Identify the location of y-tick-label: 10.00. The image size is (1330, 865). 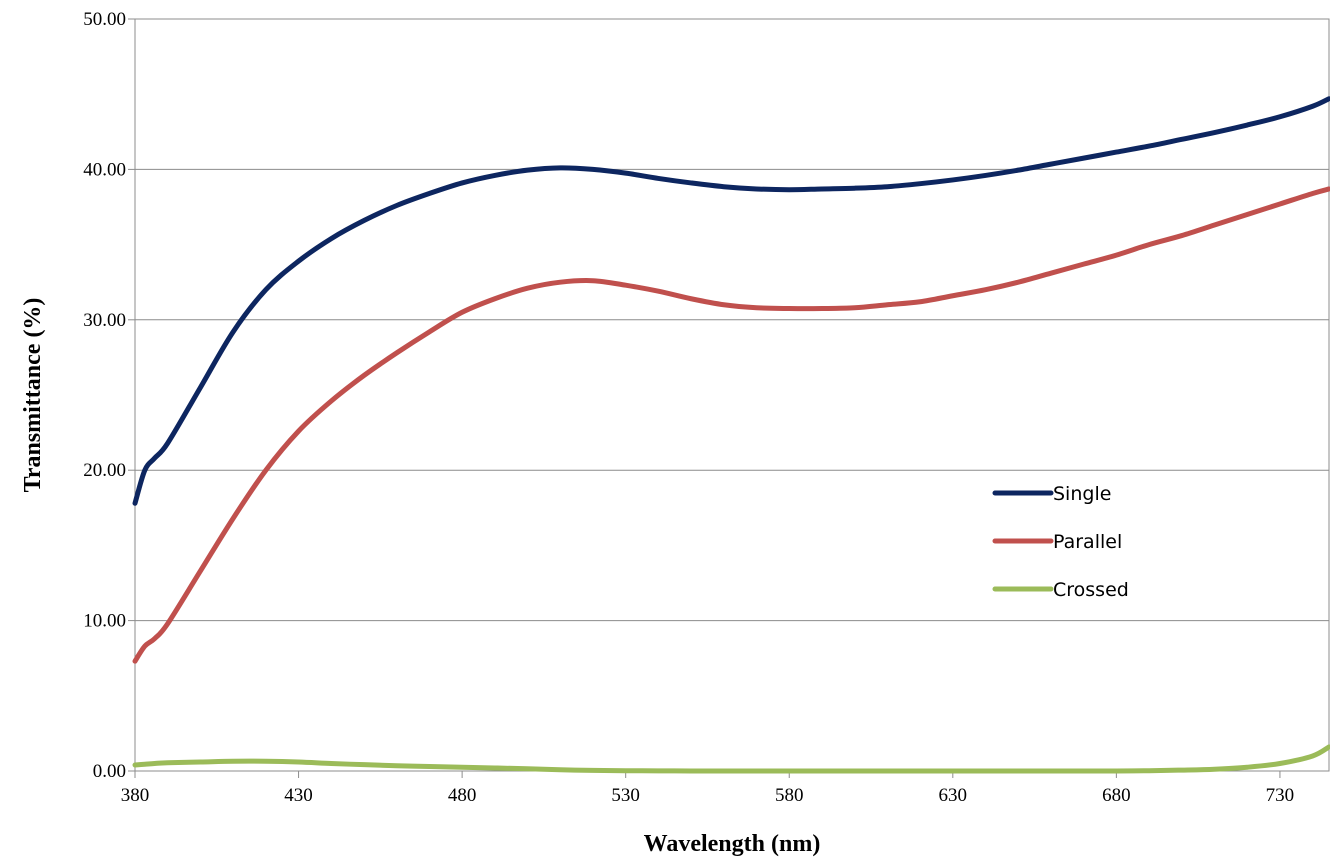
(104, 621).